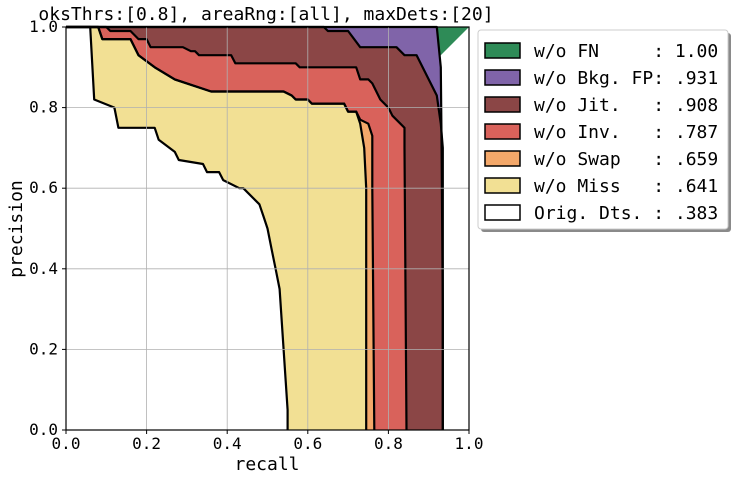  What do you see at coordinates (388, 443) in the screenshot?
I see `x-tick-label: 0.8` at bounding box center [388, 443].